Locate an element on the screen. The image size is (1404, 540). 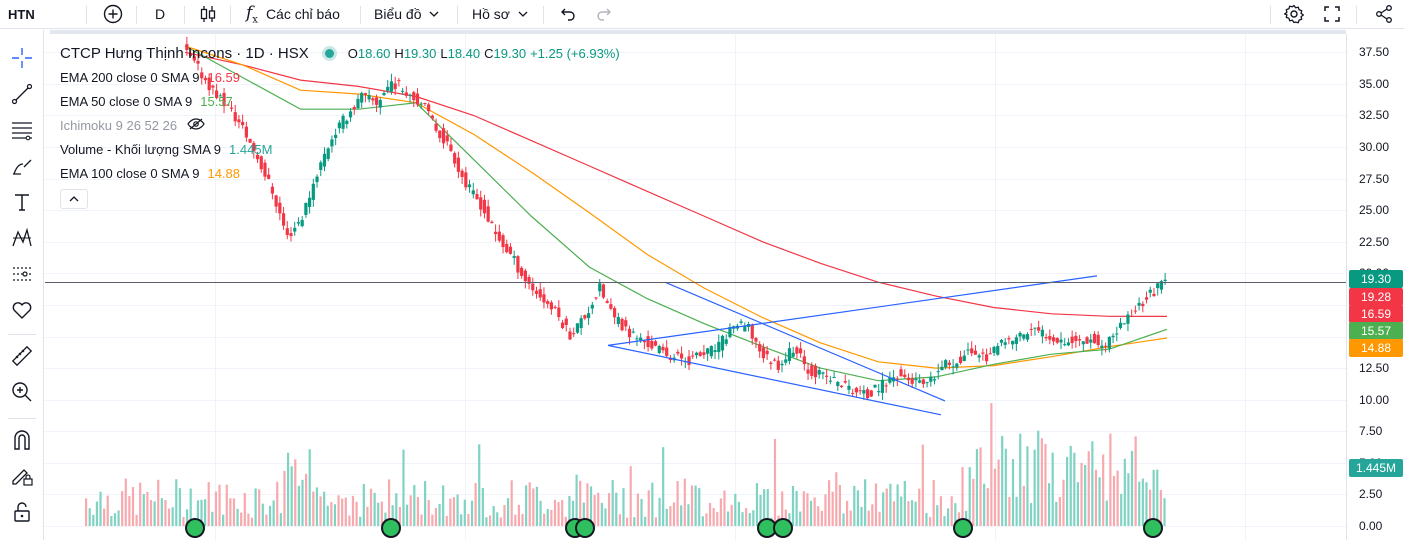
horizontal-lines-tool is located at coordinates (22, 132).